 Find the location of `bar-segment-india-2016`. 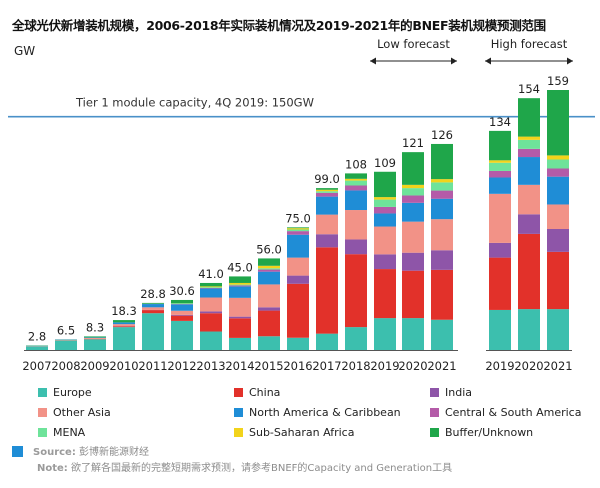

bar-segment-india-2016 is located at coordinates (298, 279).